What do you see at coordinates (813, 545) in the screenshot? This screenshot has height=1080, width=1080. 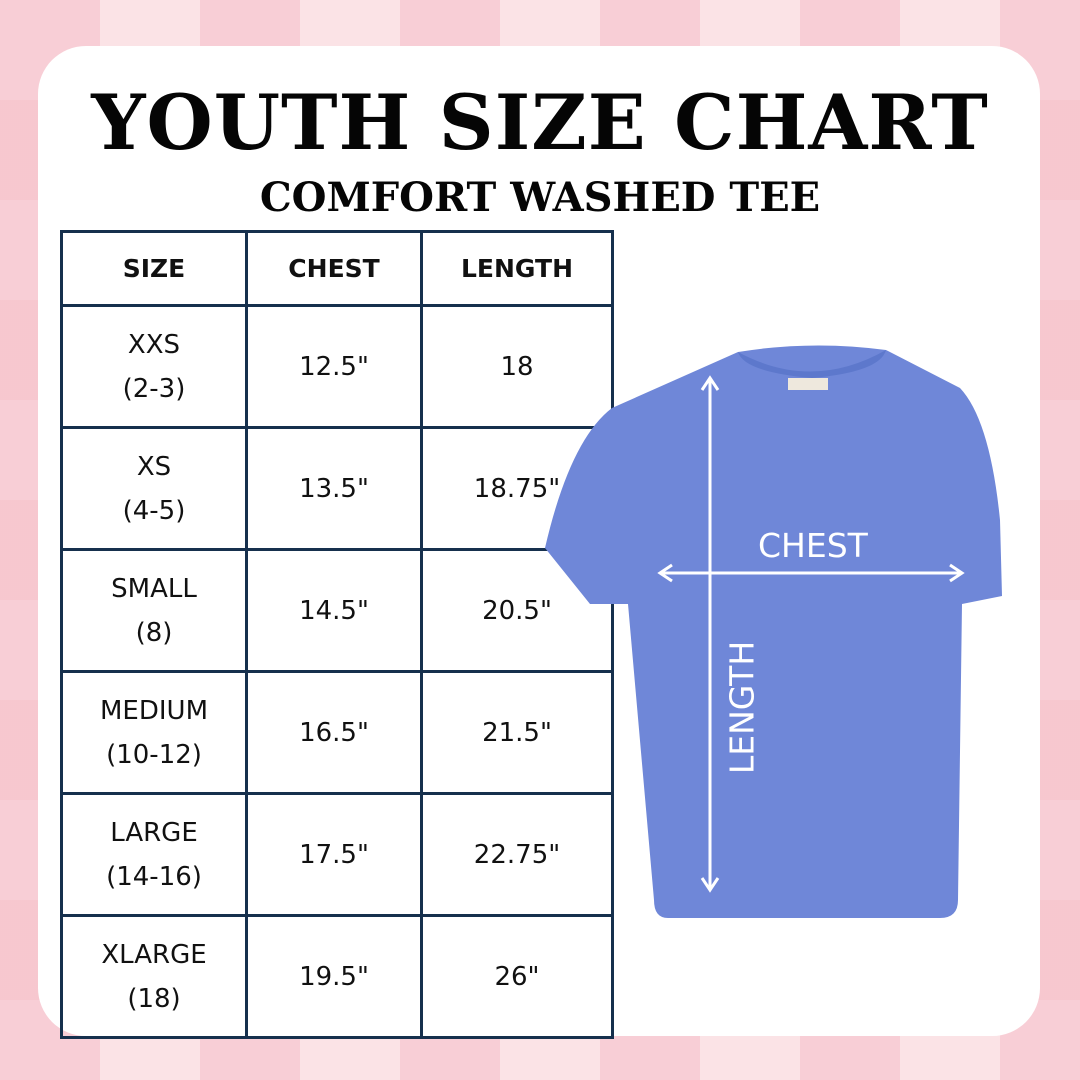 I see `chest-label: CHEST` at bounding box center [813, 545].